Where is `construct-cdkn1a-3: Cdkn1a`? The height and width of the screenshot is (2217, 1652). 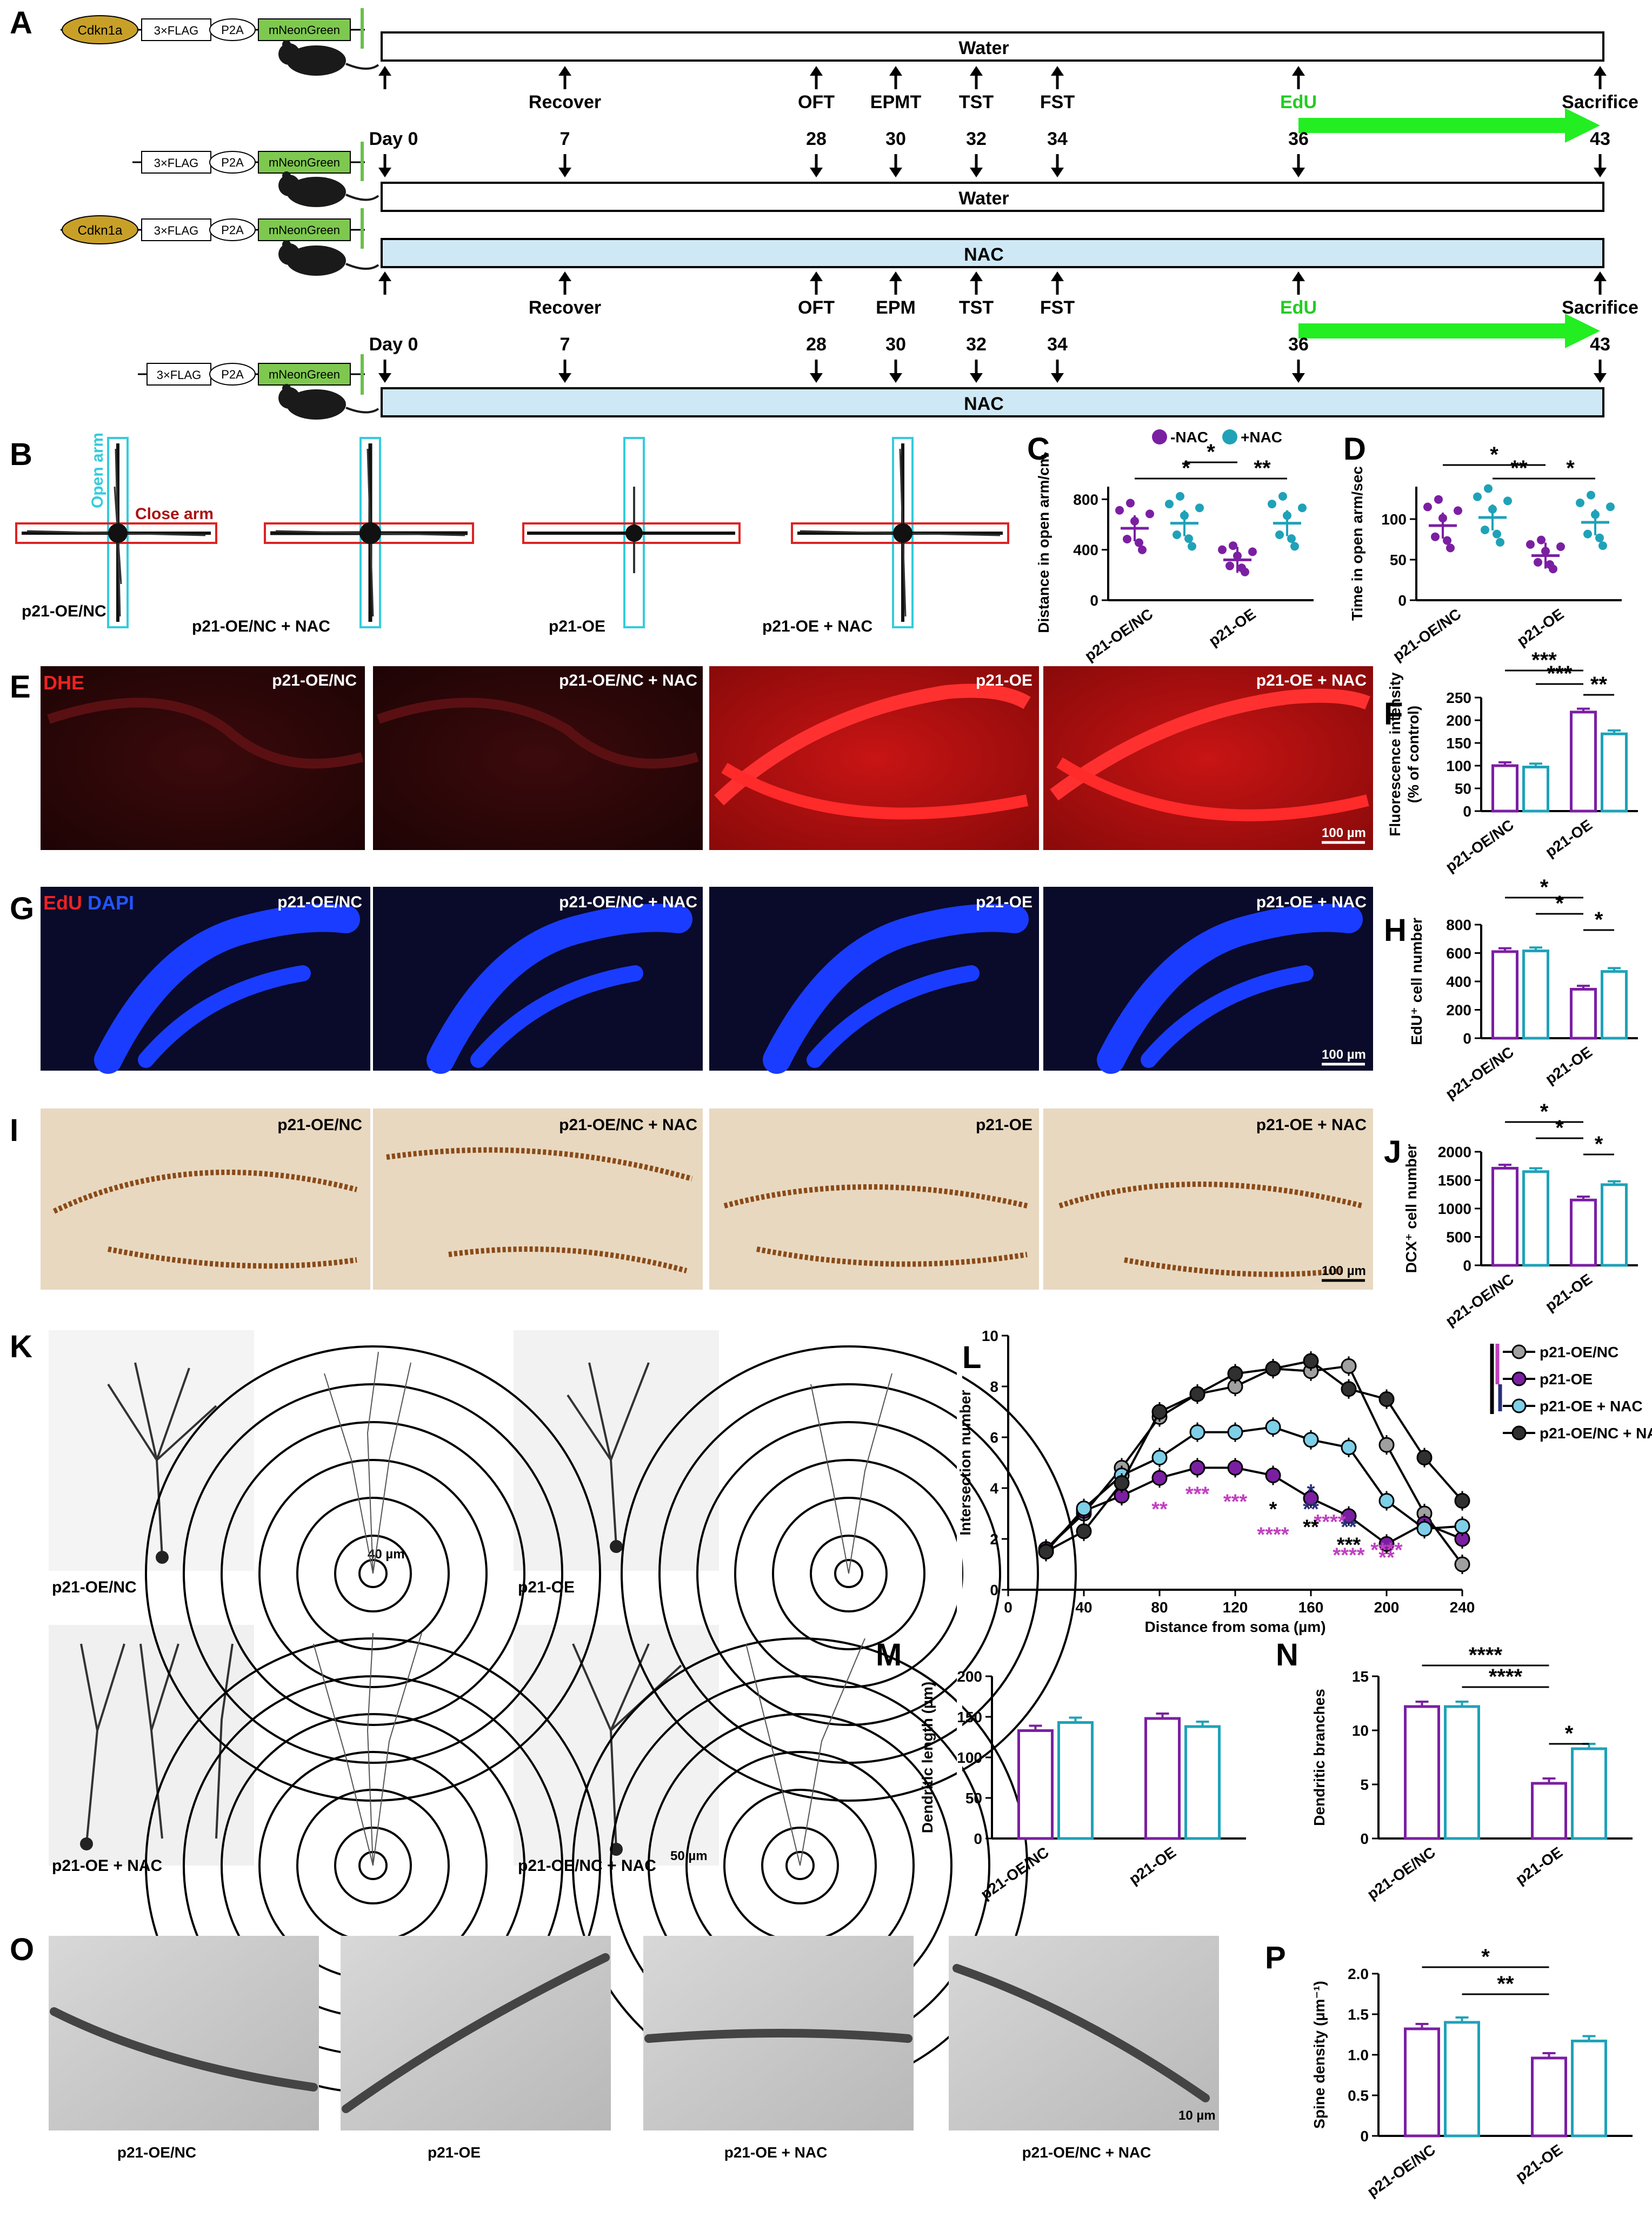
construct-cdkn1a-3: Cdkn1a is located at coordinates (100, 230).